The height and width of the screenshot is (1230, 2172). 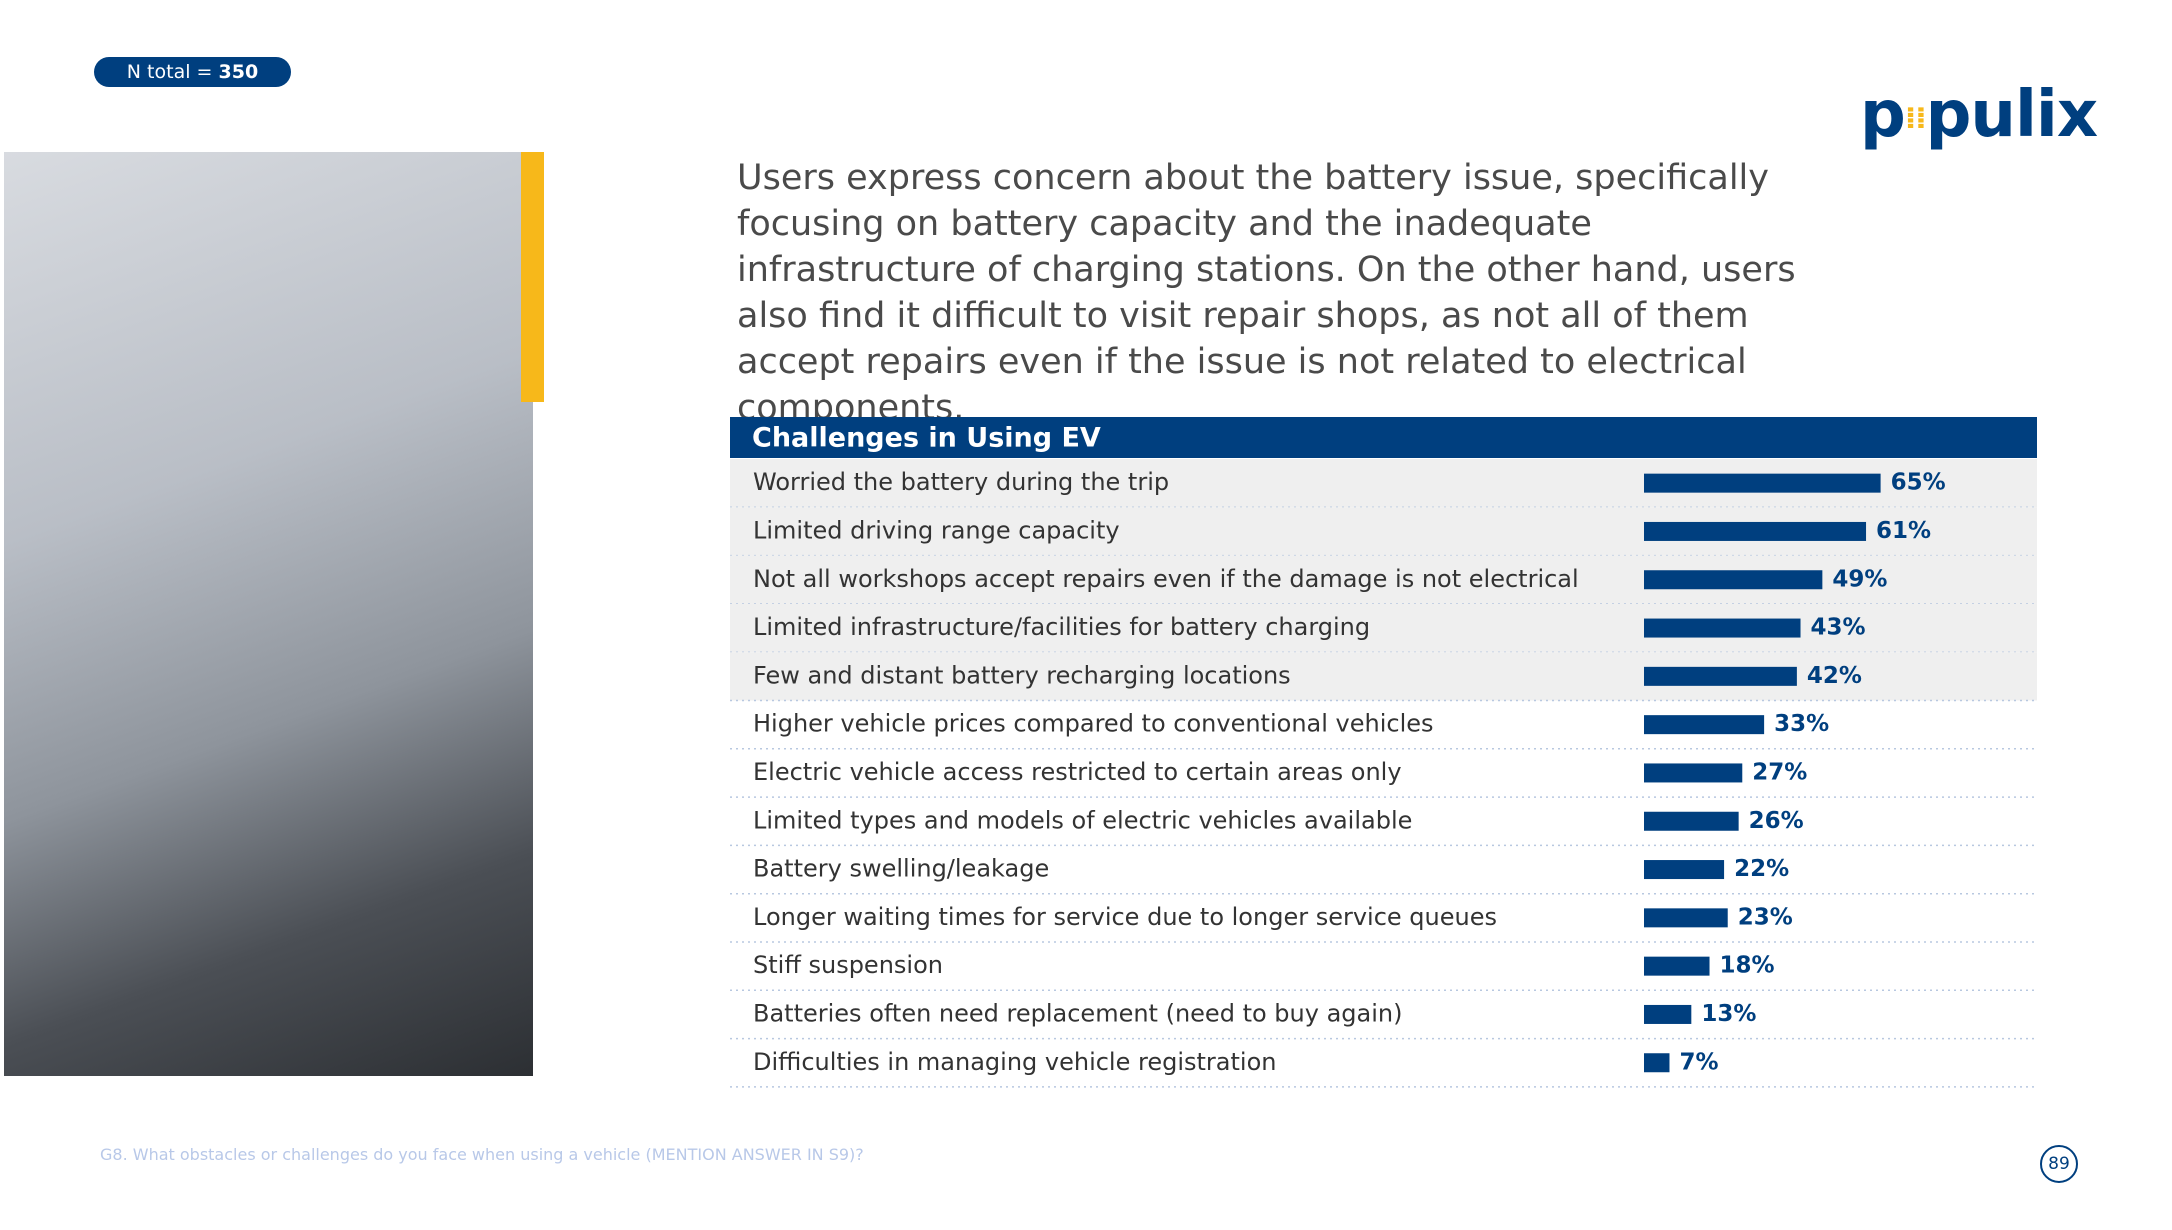 I want to click on n-total-label: N total =, so click(x=169, y=72).